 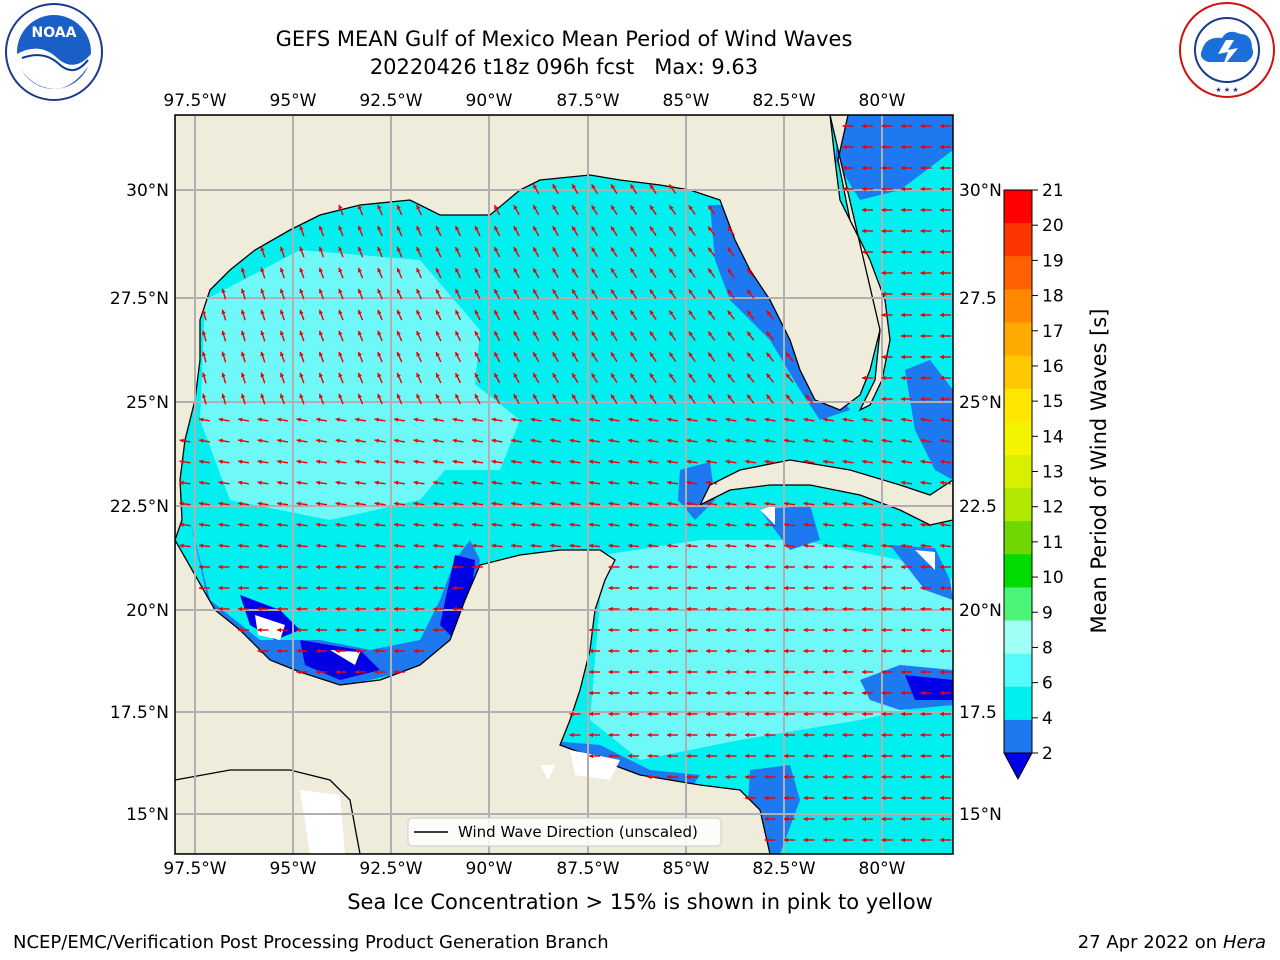 What do you see at coordinates (1047, 684) in the screenshot?
I see `colorbar-tick-label: 6` at bounding box center [1047, 684].